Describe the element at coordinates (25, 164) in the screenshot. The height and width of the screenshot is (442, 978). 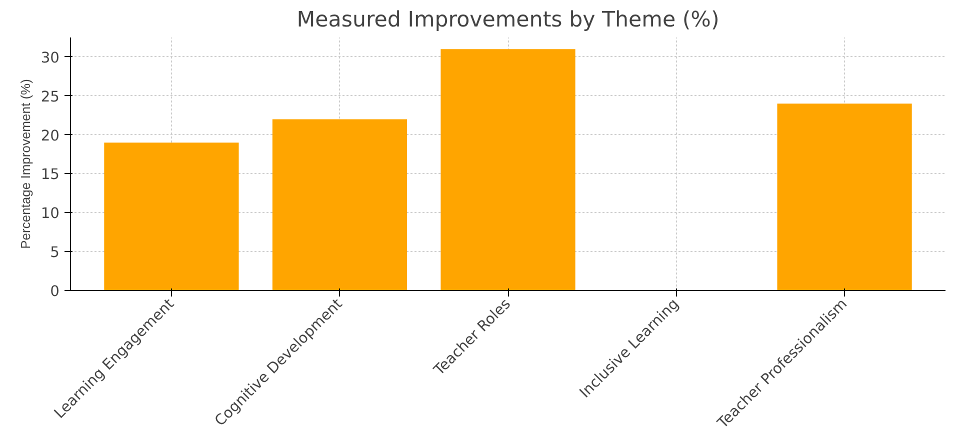
I see `y-axis-title: Percentage Improvement (%)` at that location.